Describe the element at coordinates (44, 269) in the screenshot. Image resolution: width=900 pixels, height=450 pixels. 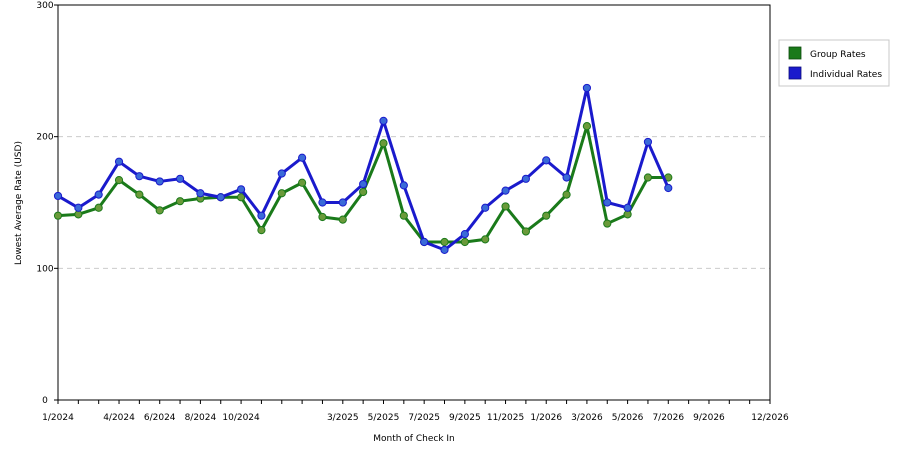
I see `y-tick-label: 100` at that location.